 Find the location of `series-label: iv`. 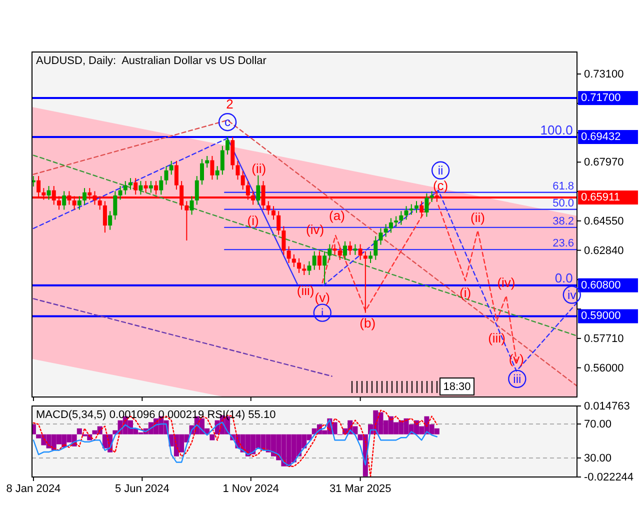

series-label: iv is located at coordinates (572, 295).